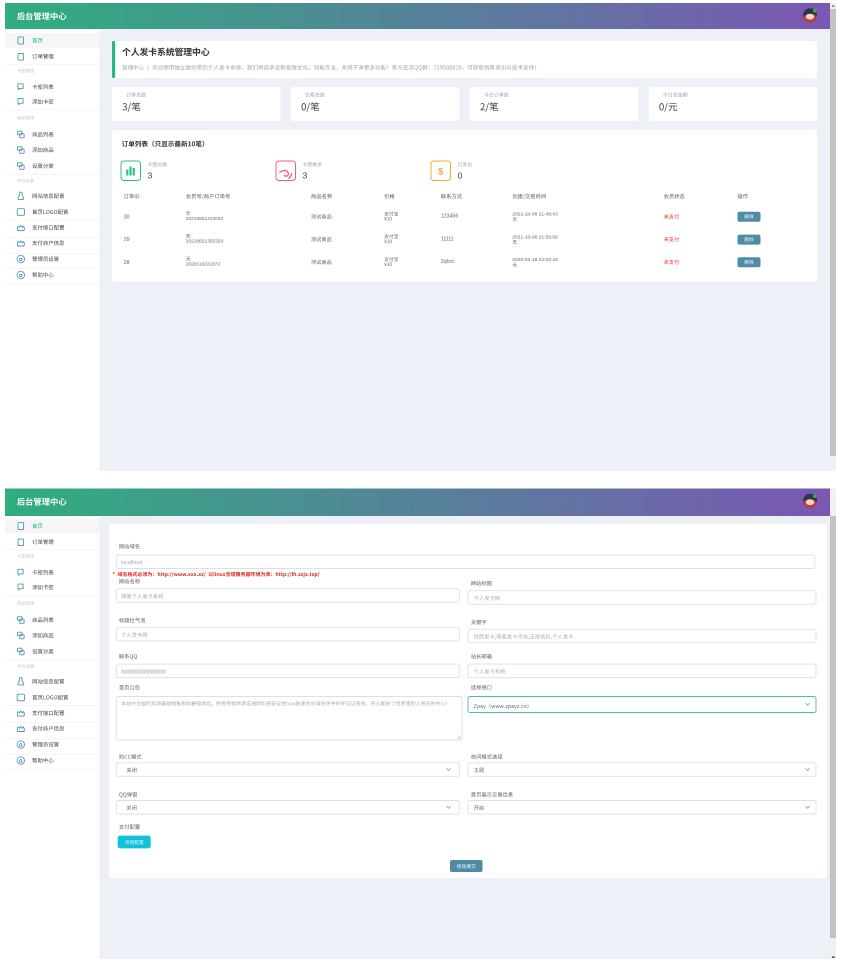  I want to click on svg-text: 2qhcc, so click(448, 262).